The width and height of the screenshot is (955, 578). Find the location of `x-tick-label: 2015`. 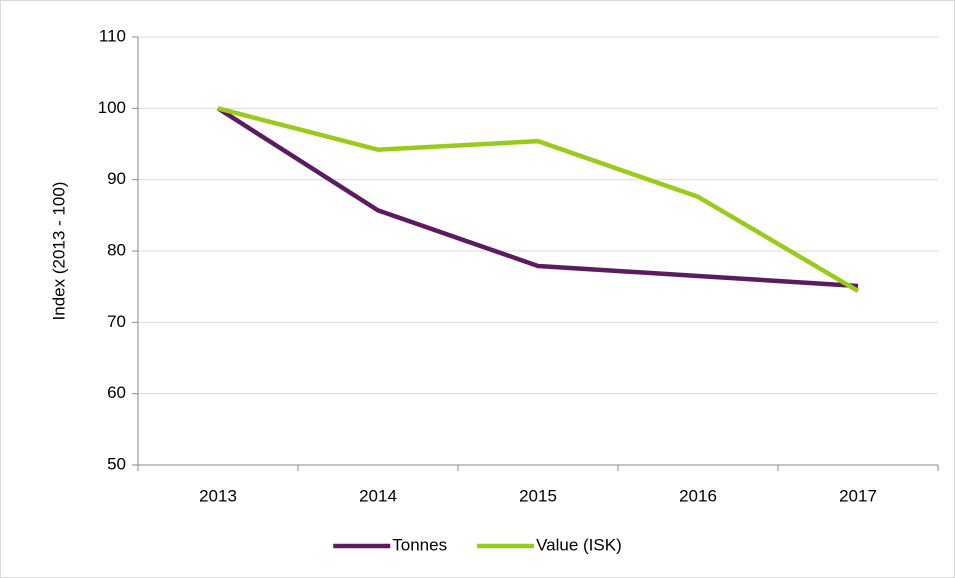

x-tick-label: 2015 is located at coordinates (538, 495).